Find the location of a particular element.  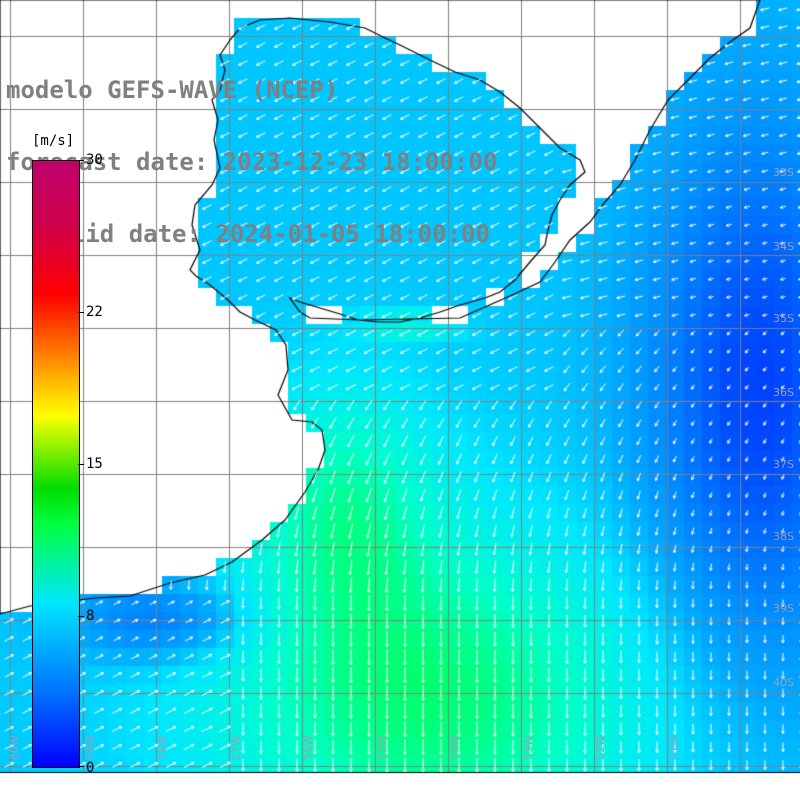

lon-label-58w: 58W is located at coordinates (162, 747).